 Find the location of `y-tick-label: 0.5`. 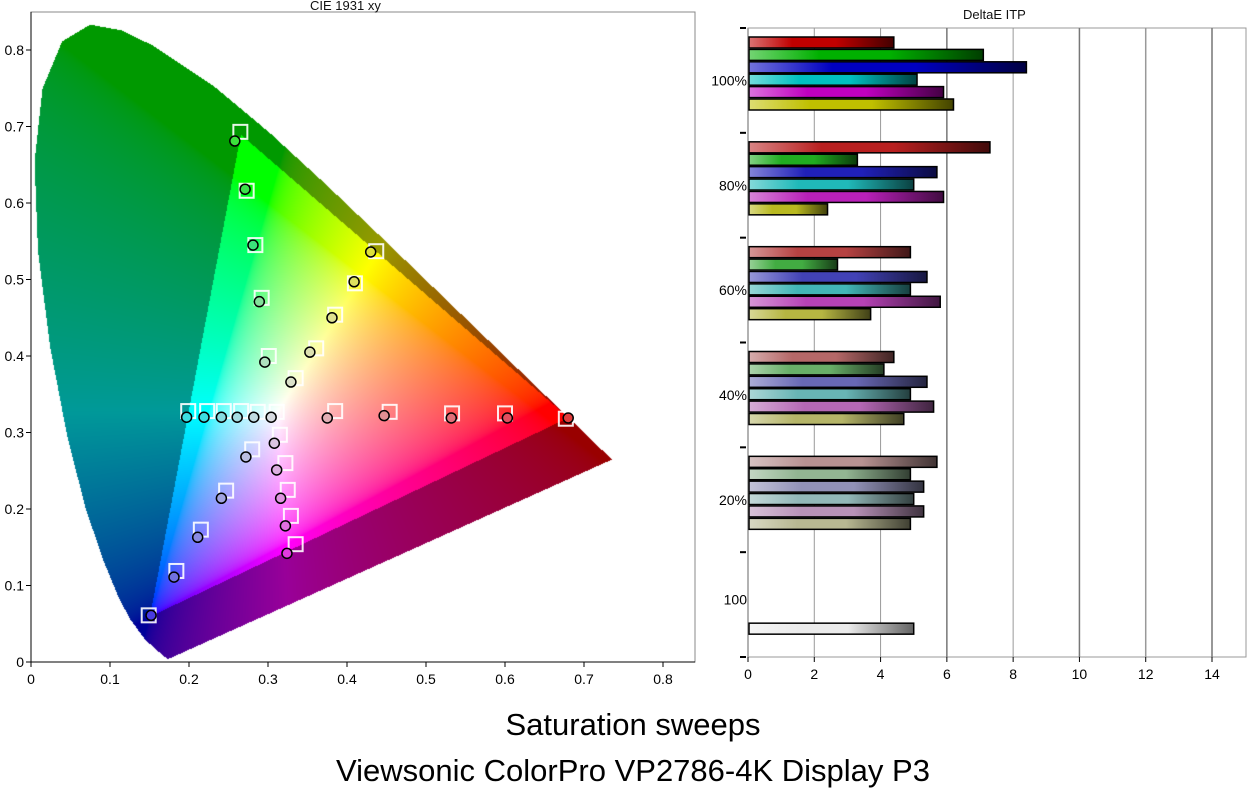

y-tick-label: 0.5 is located at coordinates (15, 280).